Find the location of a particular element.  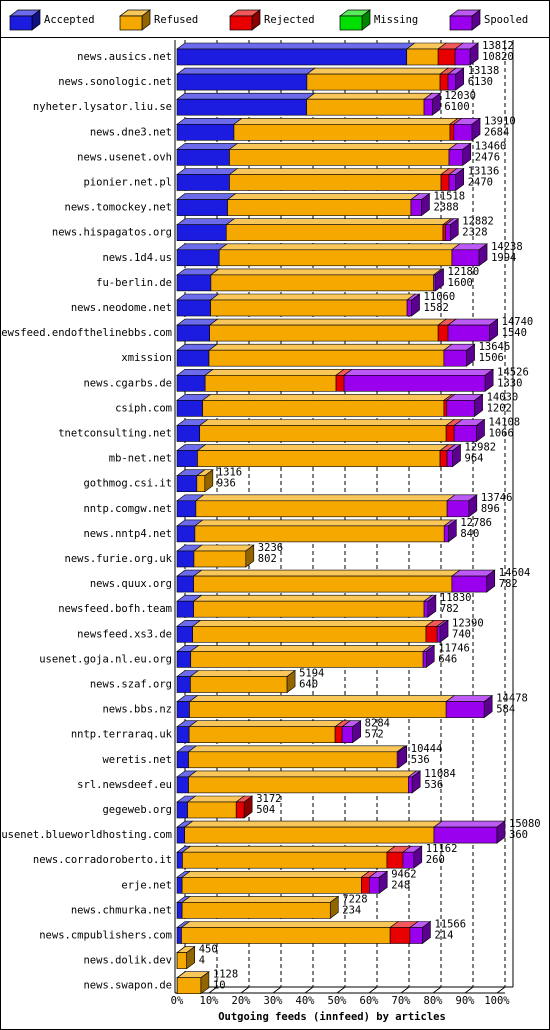

y-tick-label: nntp.terraraq.uk is located at coordinates (122, 735).